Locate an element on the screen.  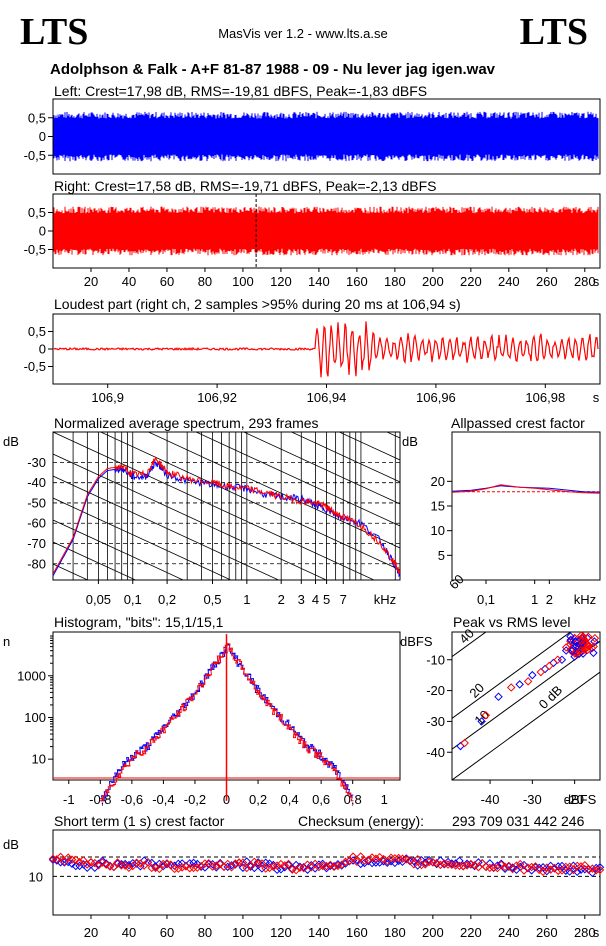
right-waveform-xtick-label: 60 is located at coordinates (167, 281).